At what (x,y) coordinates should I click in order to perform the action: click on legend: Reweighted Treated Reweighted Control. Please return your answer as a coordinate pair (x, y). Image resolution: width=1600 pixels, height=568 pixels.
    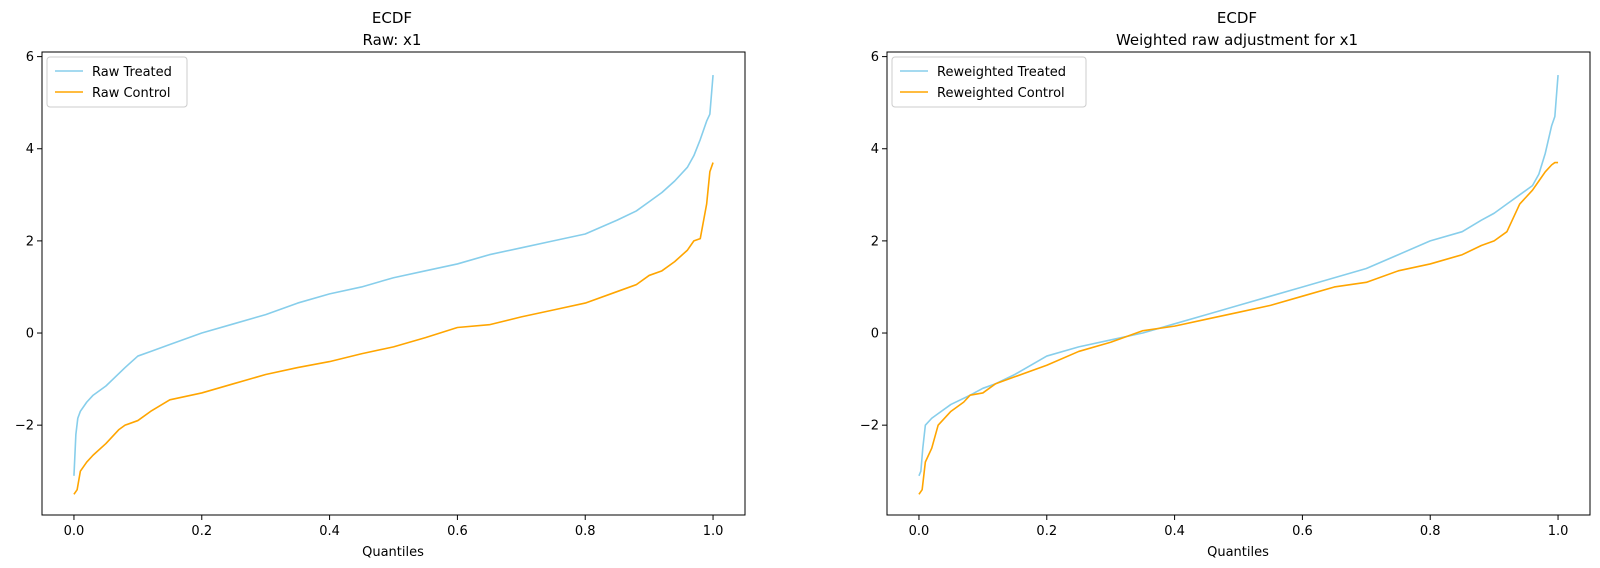
    Looking at the image, I should click on (989, 82).